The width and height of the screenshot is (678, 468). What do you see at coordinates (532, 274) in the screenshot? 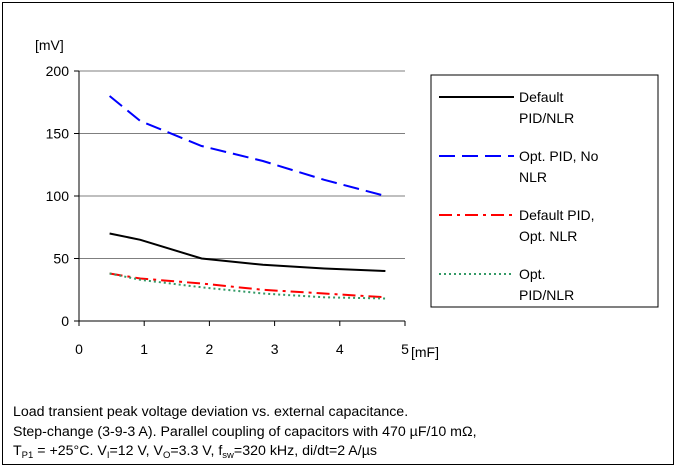
I see `legend-label-4: Opt.` at bounding box center [532, 274].